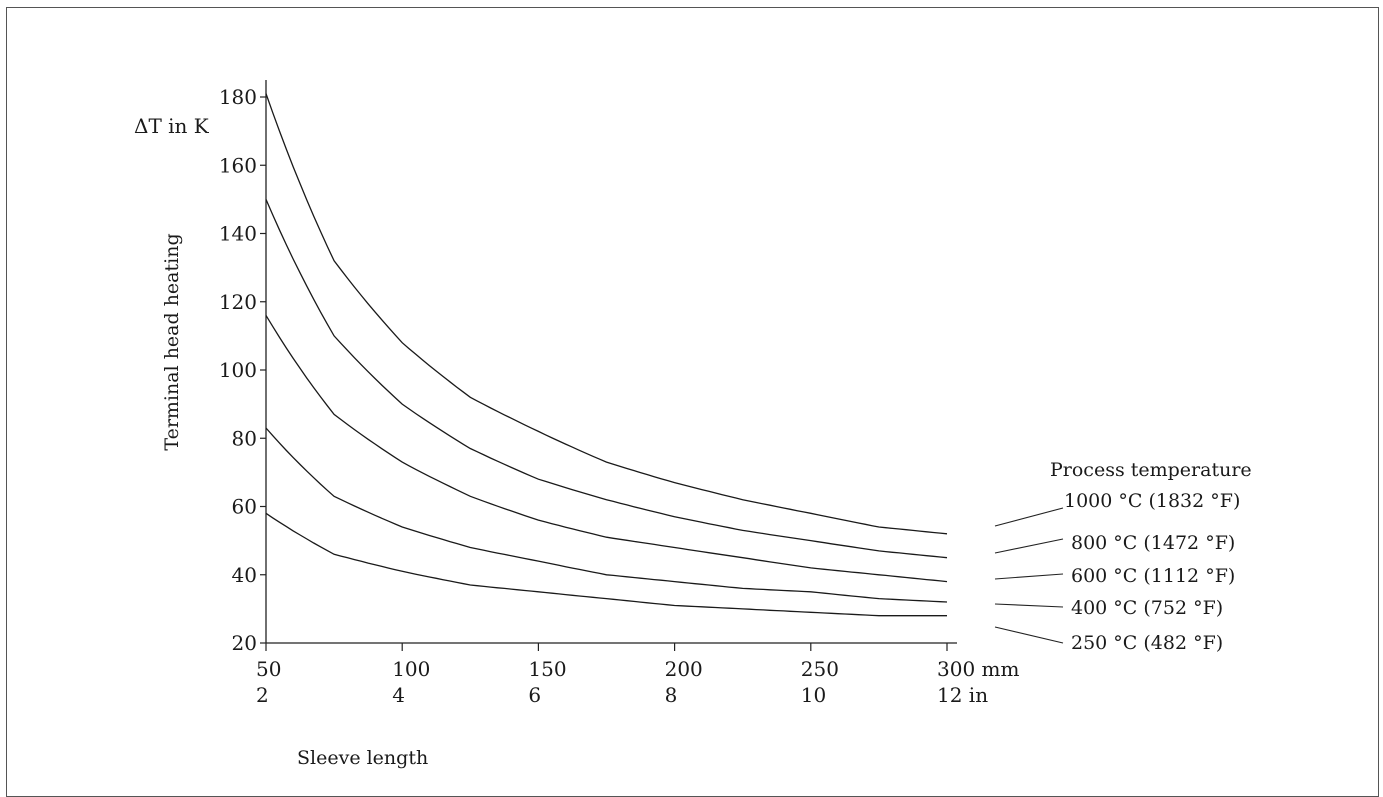 The width and height of the screenshot is (1383, 797). Describe the element at coordinates (671, 695) in the screenshot. I see `x-tick-label-in: 8` at that location.